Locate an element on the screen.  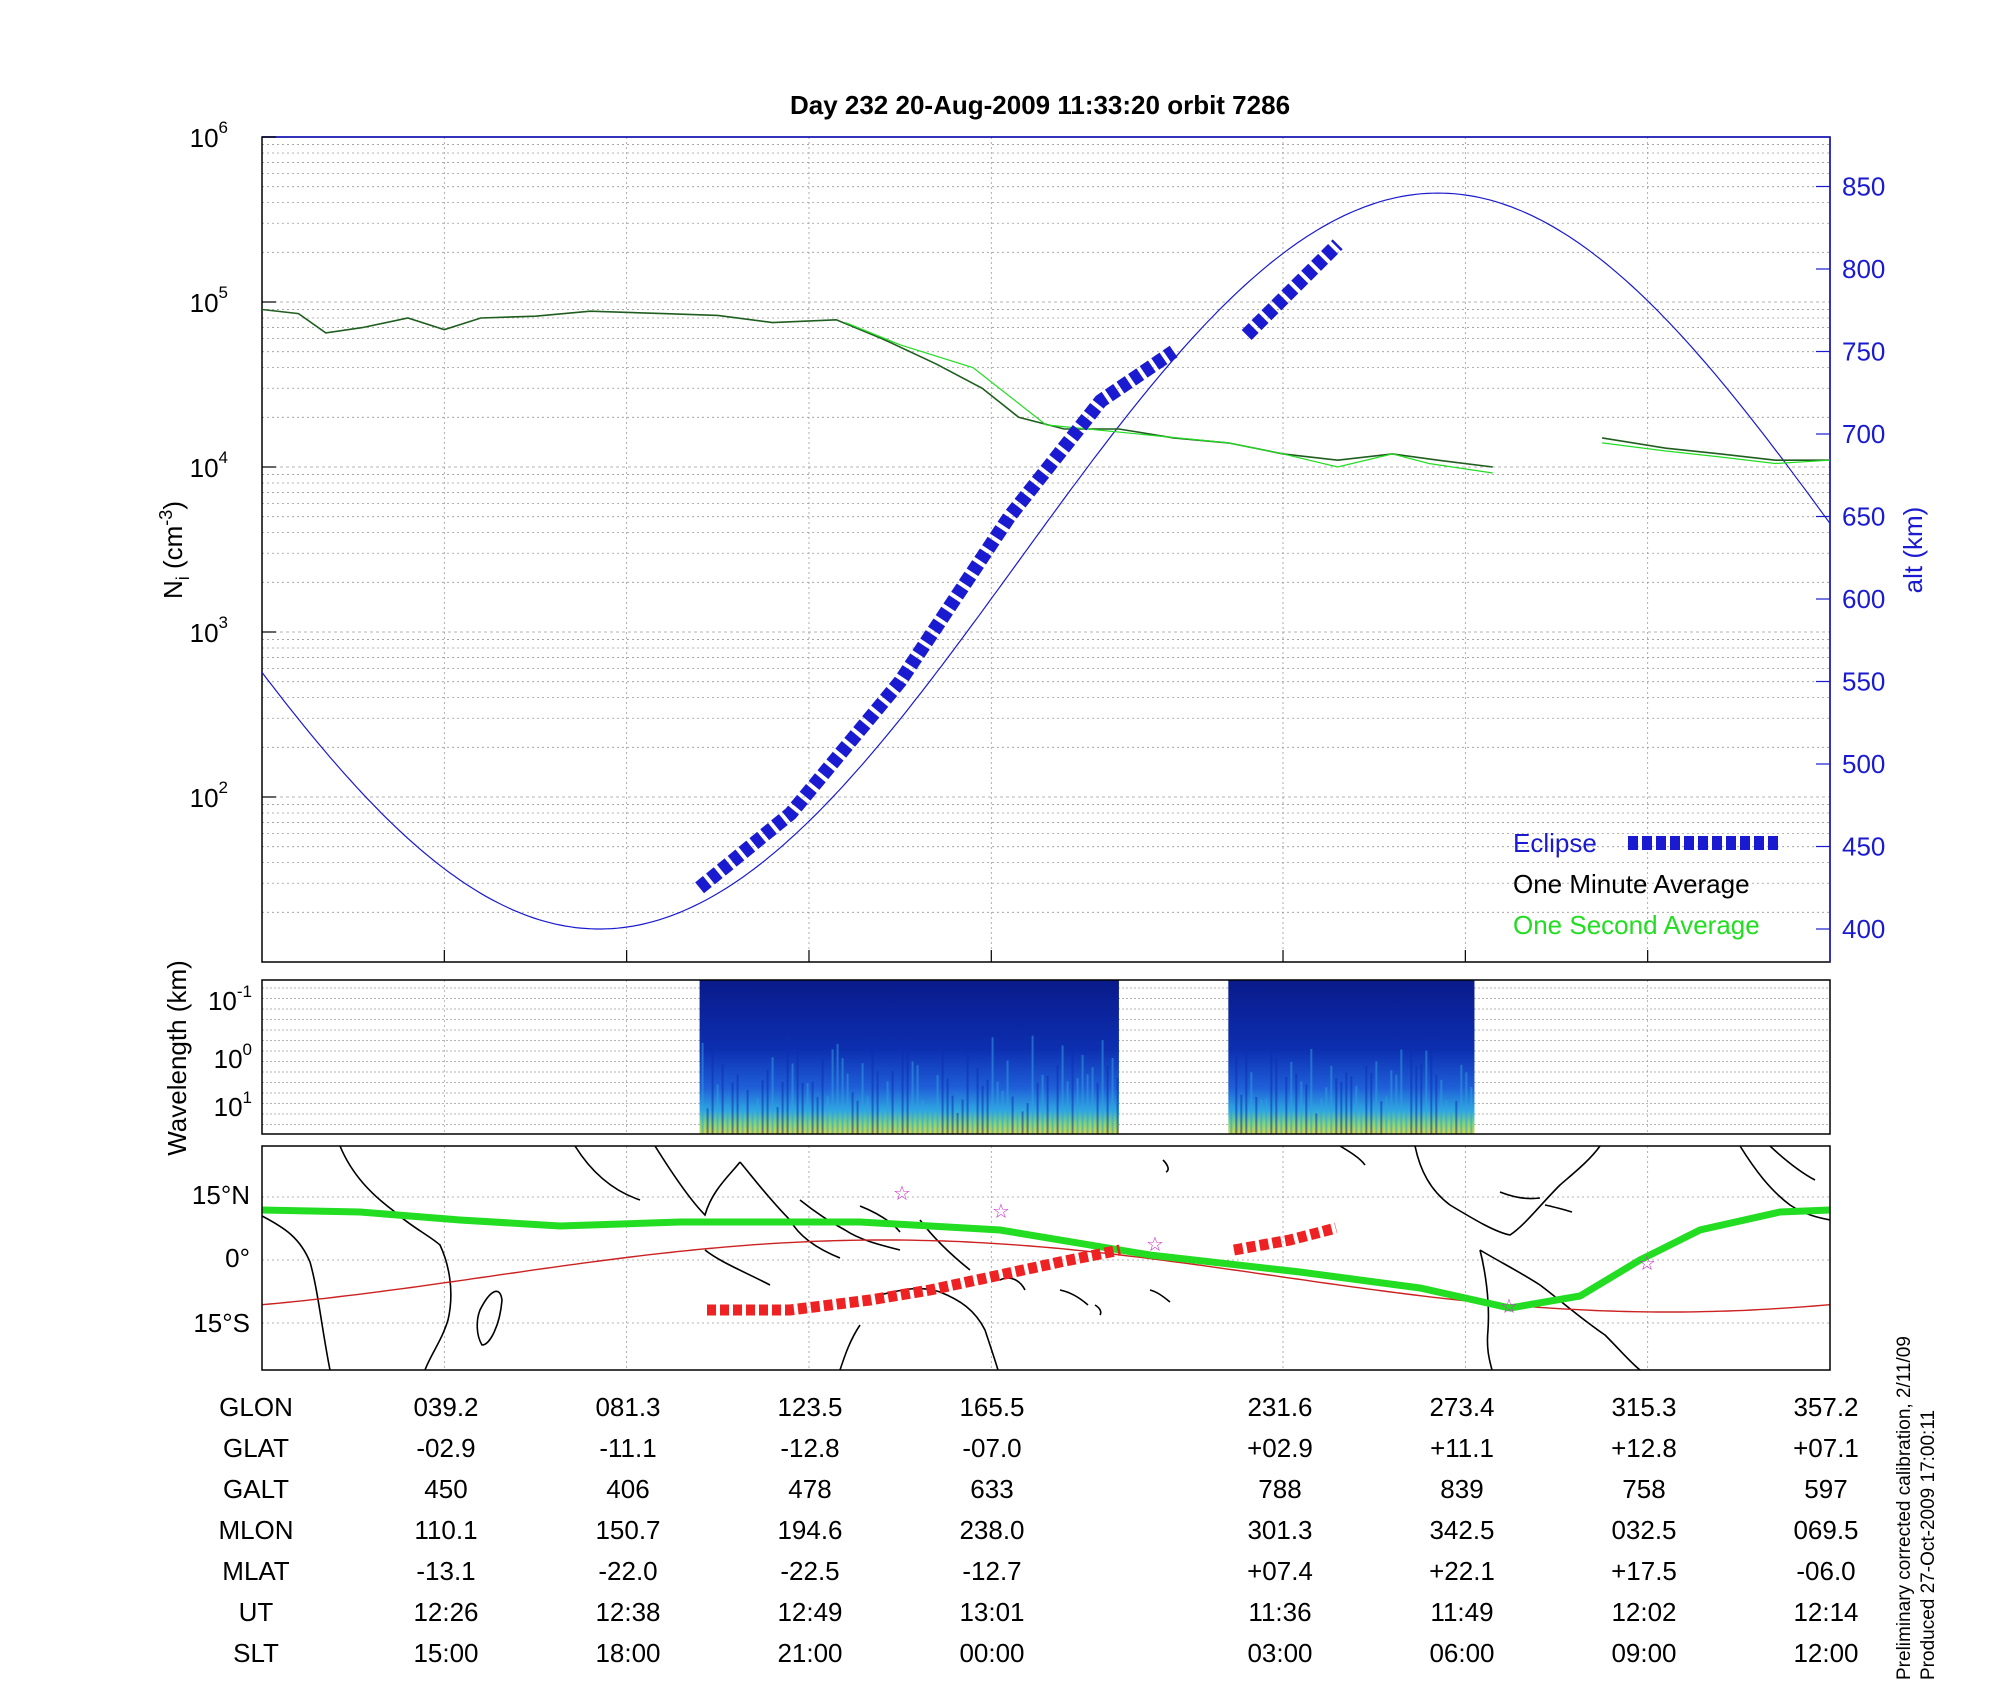
table-cell: 13:01 is located at coordinates (991, 1612).